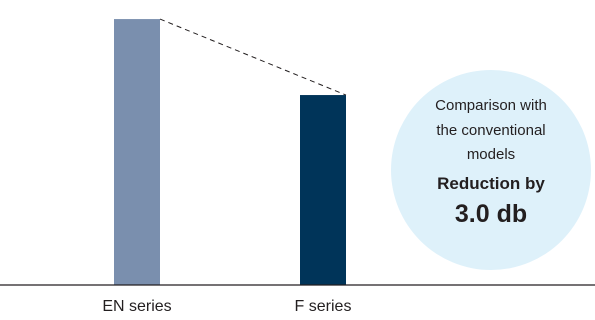 This screenshot has height=320, width=595. What do you see at coordinates (491, 183) in the screenshot?
I see `callout-emphasis-label: Reduction by` at bounding box center [491, 183].